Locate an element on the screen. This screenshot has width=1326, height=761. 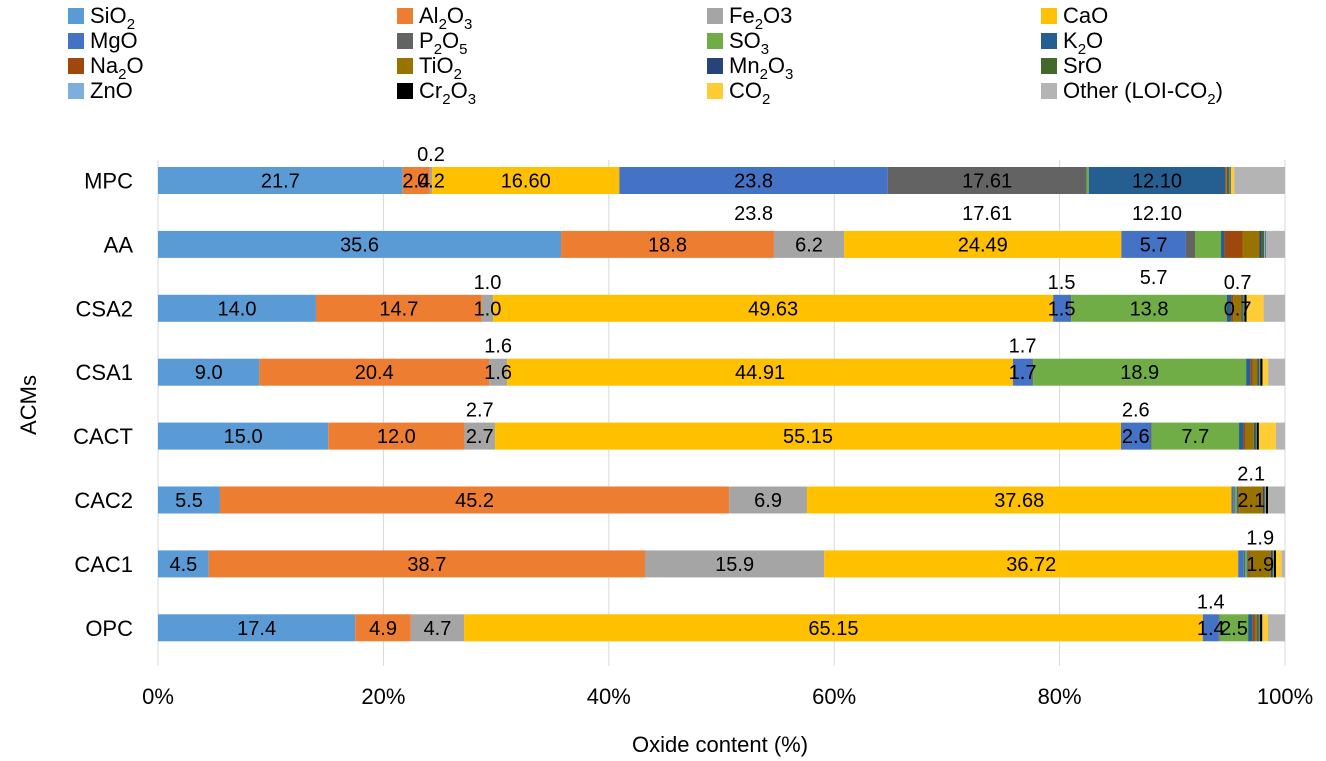
bar-segment-cac2-cao is located at coordinates (1019, 500).